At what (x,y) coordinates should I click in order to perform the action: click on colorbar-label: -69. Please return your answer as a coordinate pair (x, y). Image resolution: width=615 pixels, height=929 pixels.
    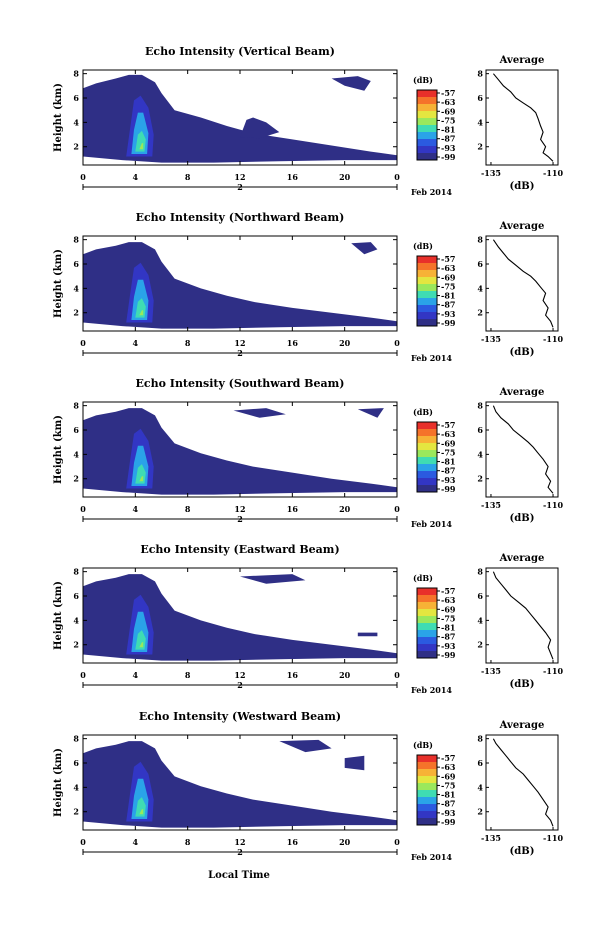
    Looking at the image, I should click on (448, 609).